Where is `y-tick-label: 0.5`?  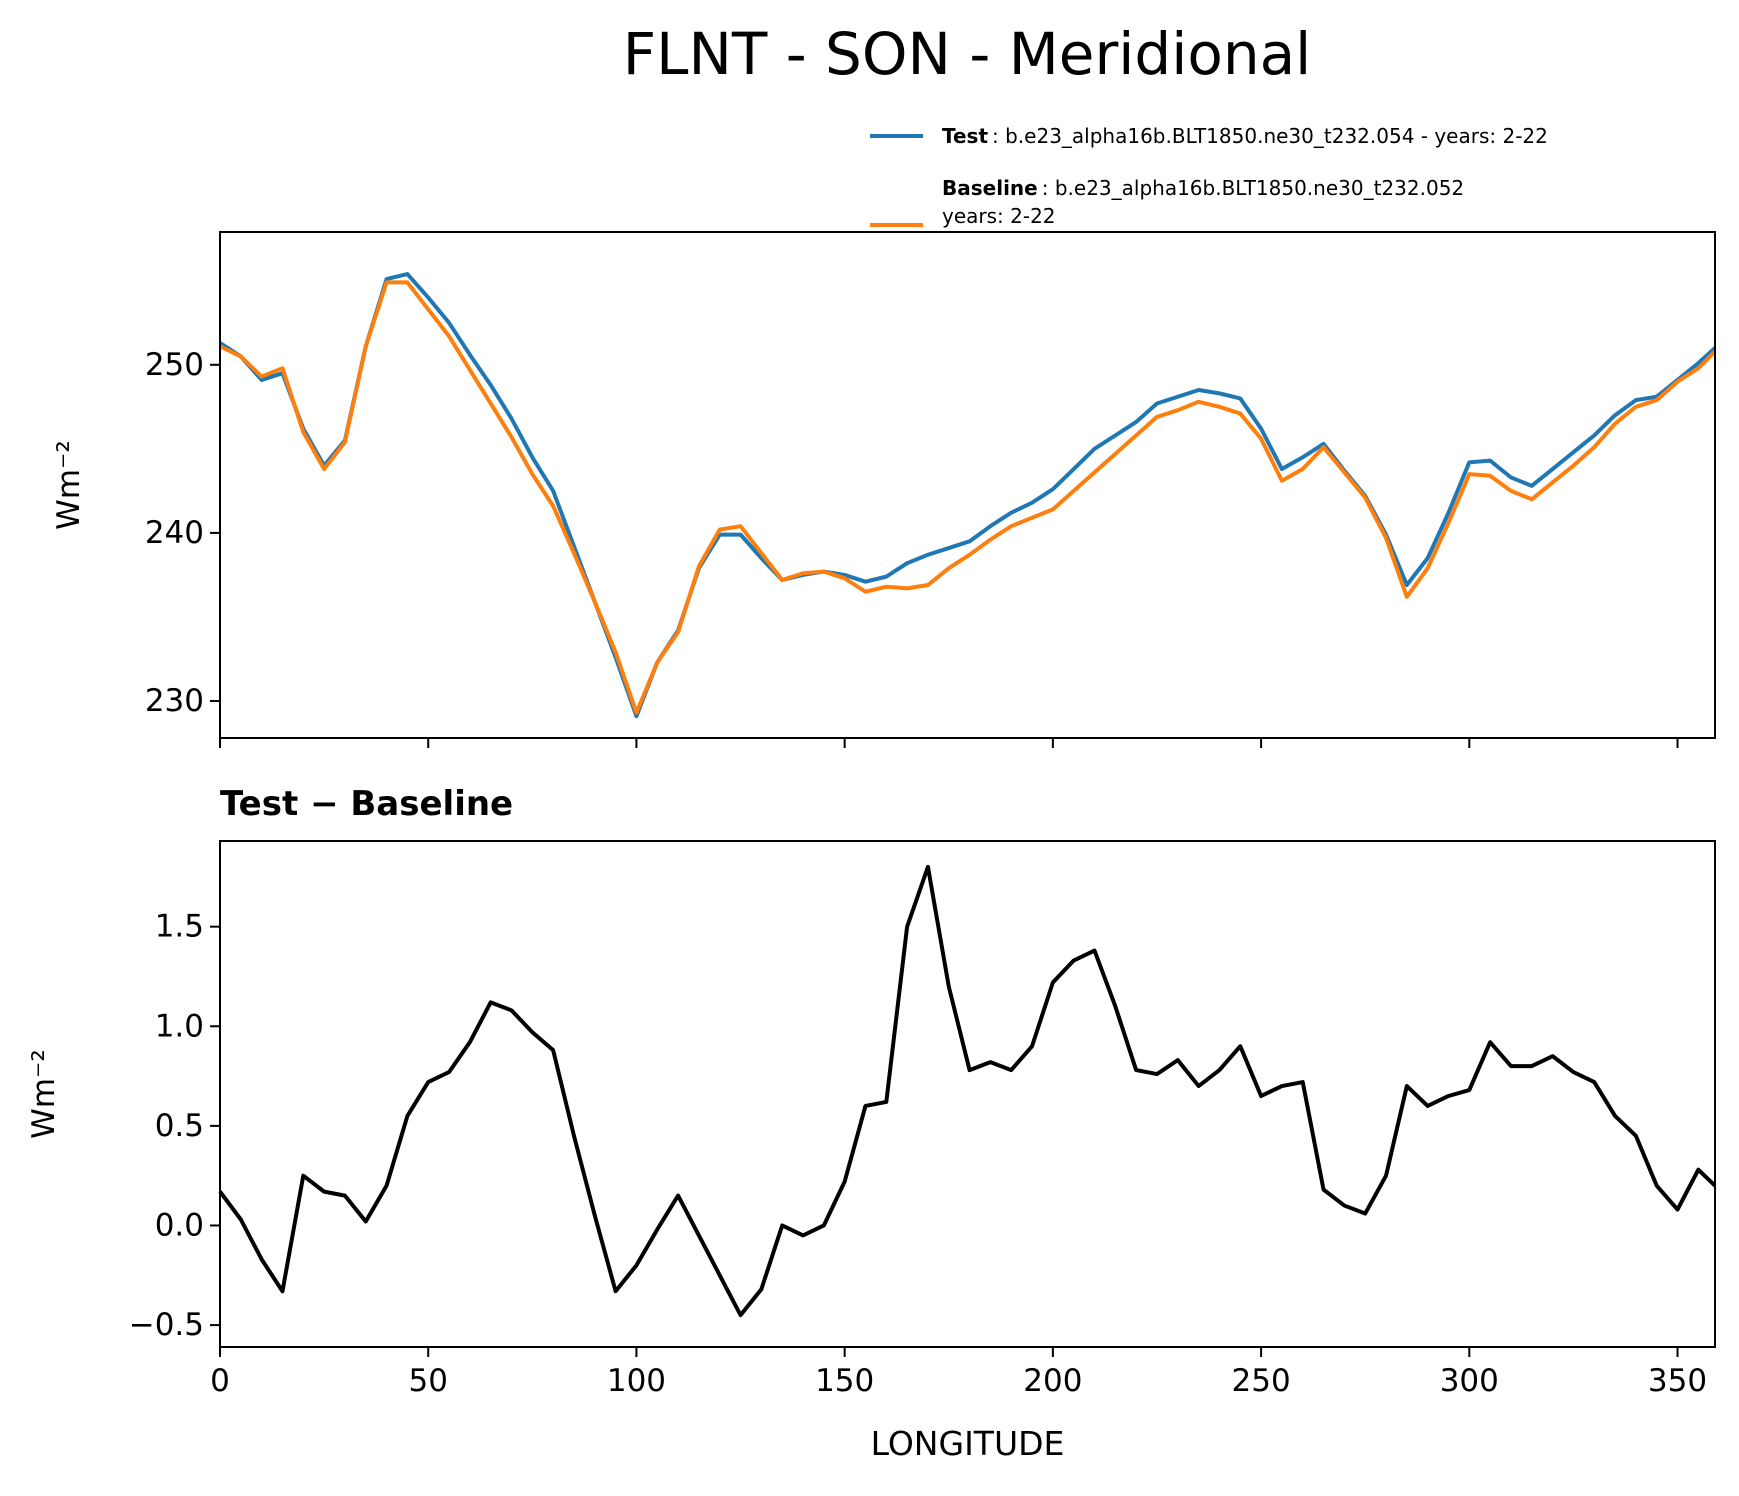 y-tick-label: 0.5 is located at coordinates (179, 1126).